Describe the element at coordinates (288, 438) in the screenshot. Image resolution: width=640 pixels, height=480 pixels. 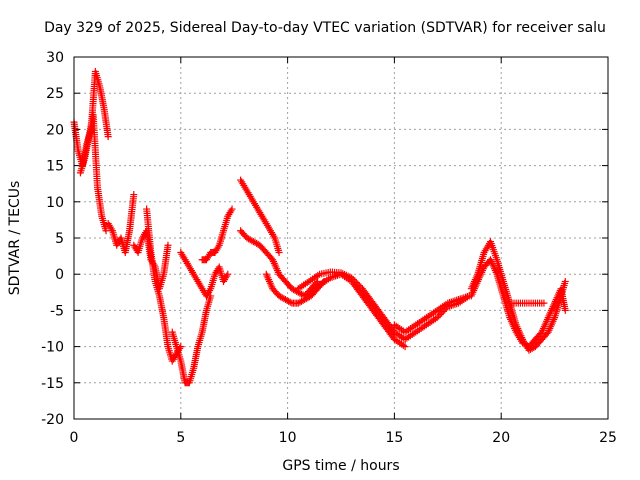
I see `x-tick-label: 10` at that location.